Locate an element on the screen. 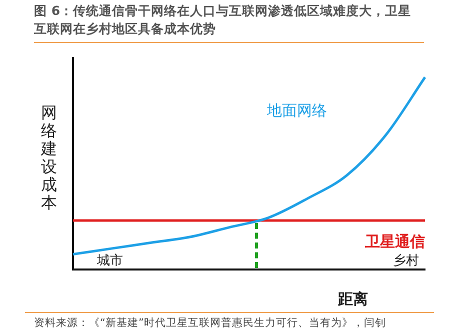  x-axis-title: 距离 is located at coordinates (353, 299).